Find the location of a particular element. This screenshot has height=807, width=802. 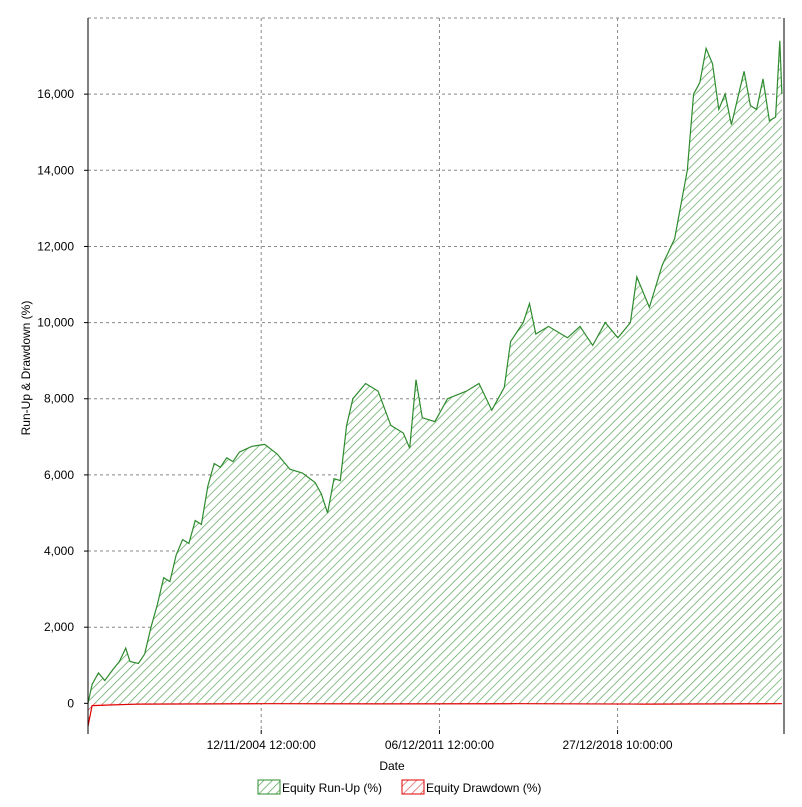

y-tick-label: 4,000 is located at coordinates (59, 551).